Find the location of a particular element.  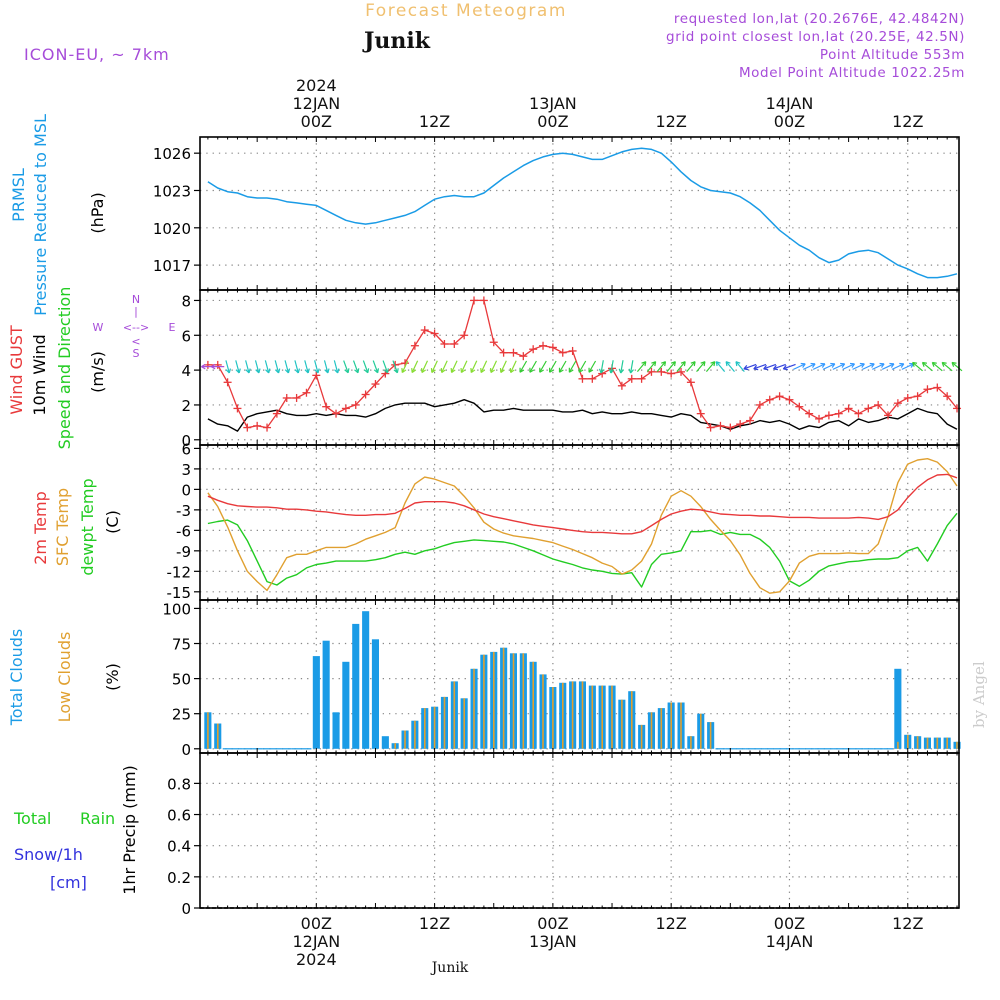

precip-rain-label: Rain is located at coordinates (97, 818).